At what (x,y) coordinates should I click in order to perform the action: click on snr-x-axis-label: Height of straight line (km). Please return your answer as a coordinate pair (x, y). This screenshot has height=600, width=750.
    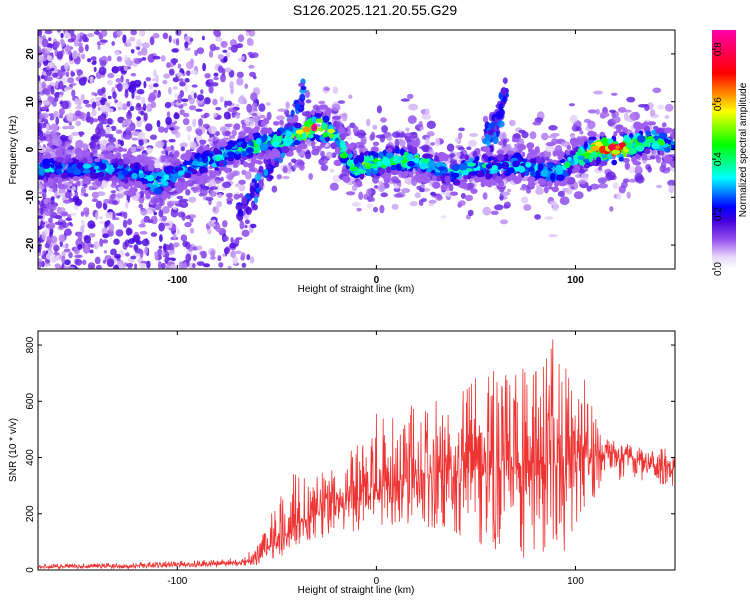
    Looking at the image, I should click on (356, 590).